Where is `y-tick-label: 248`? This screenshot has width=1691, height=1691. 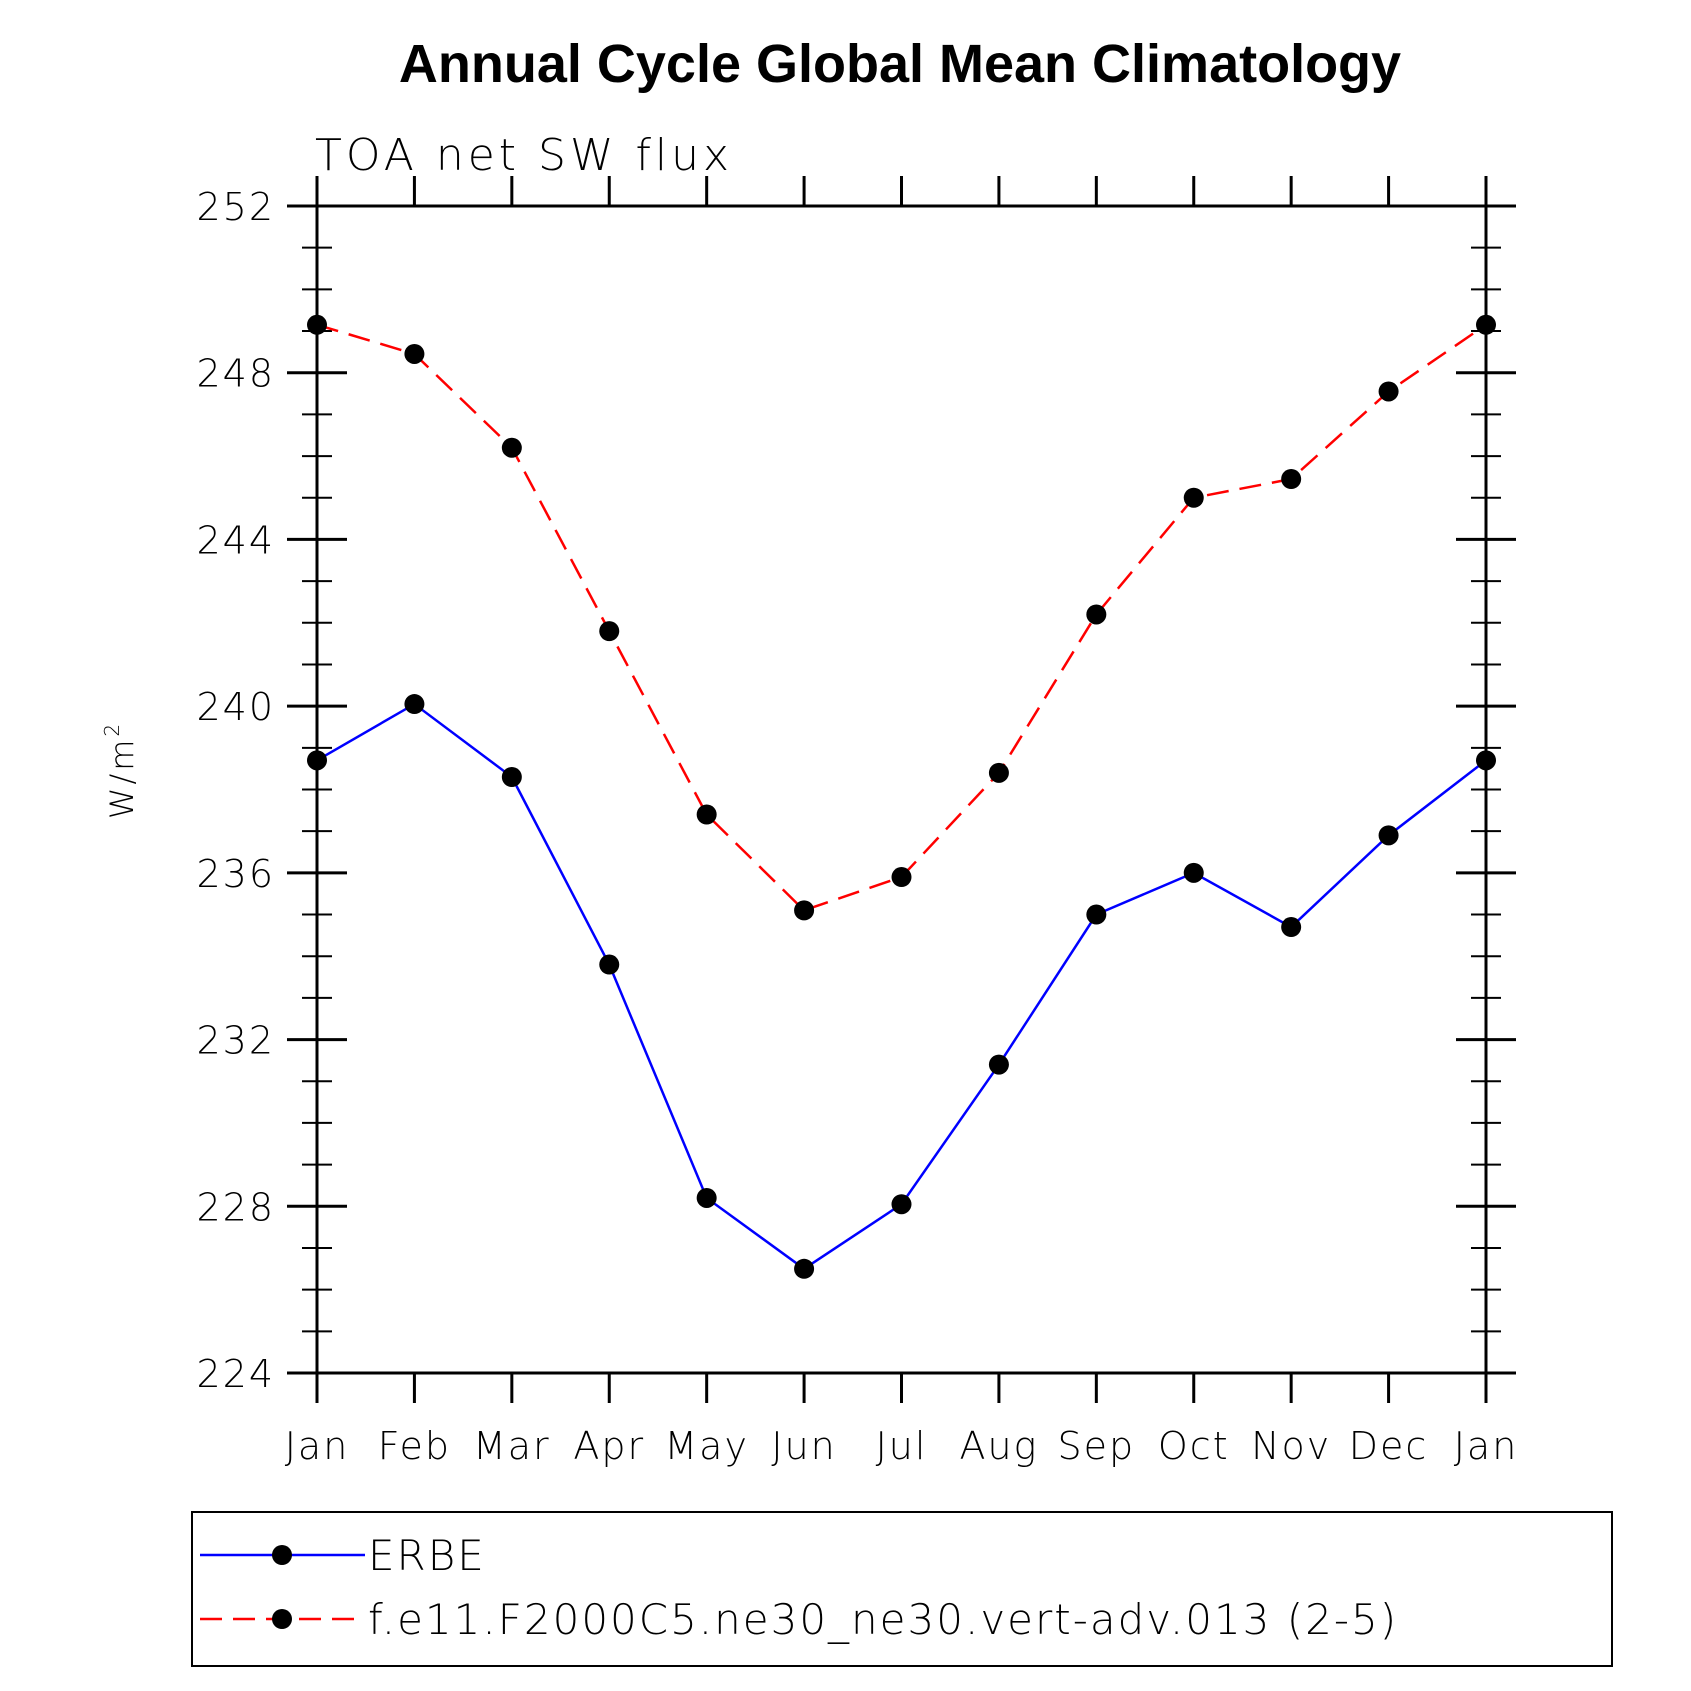
y-tick-label: 248 is located at coordinates (235, 374).